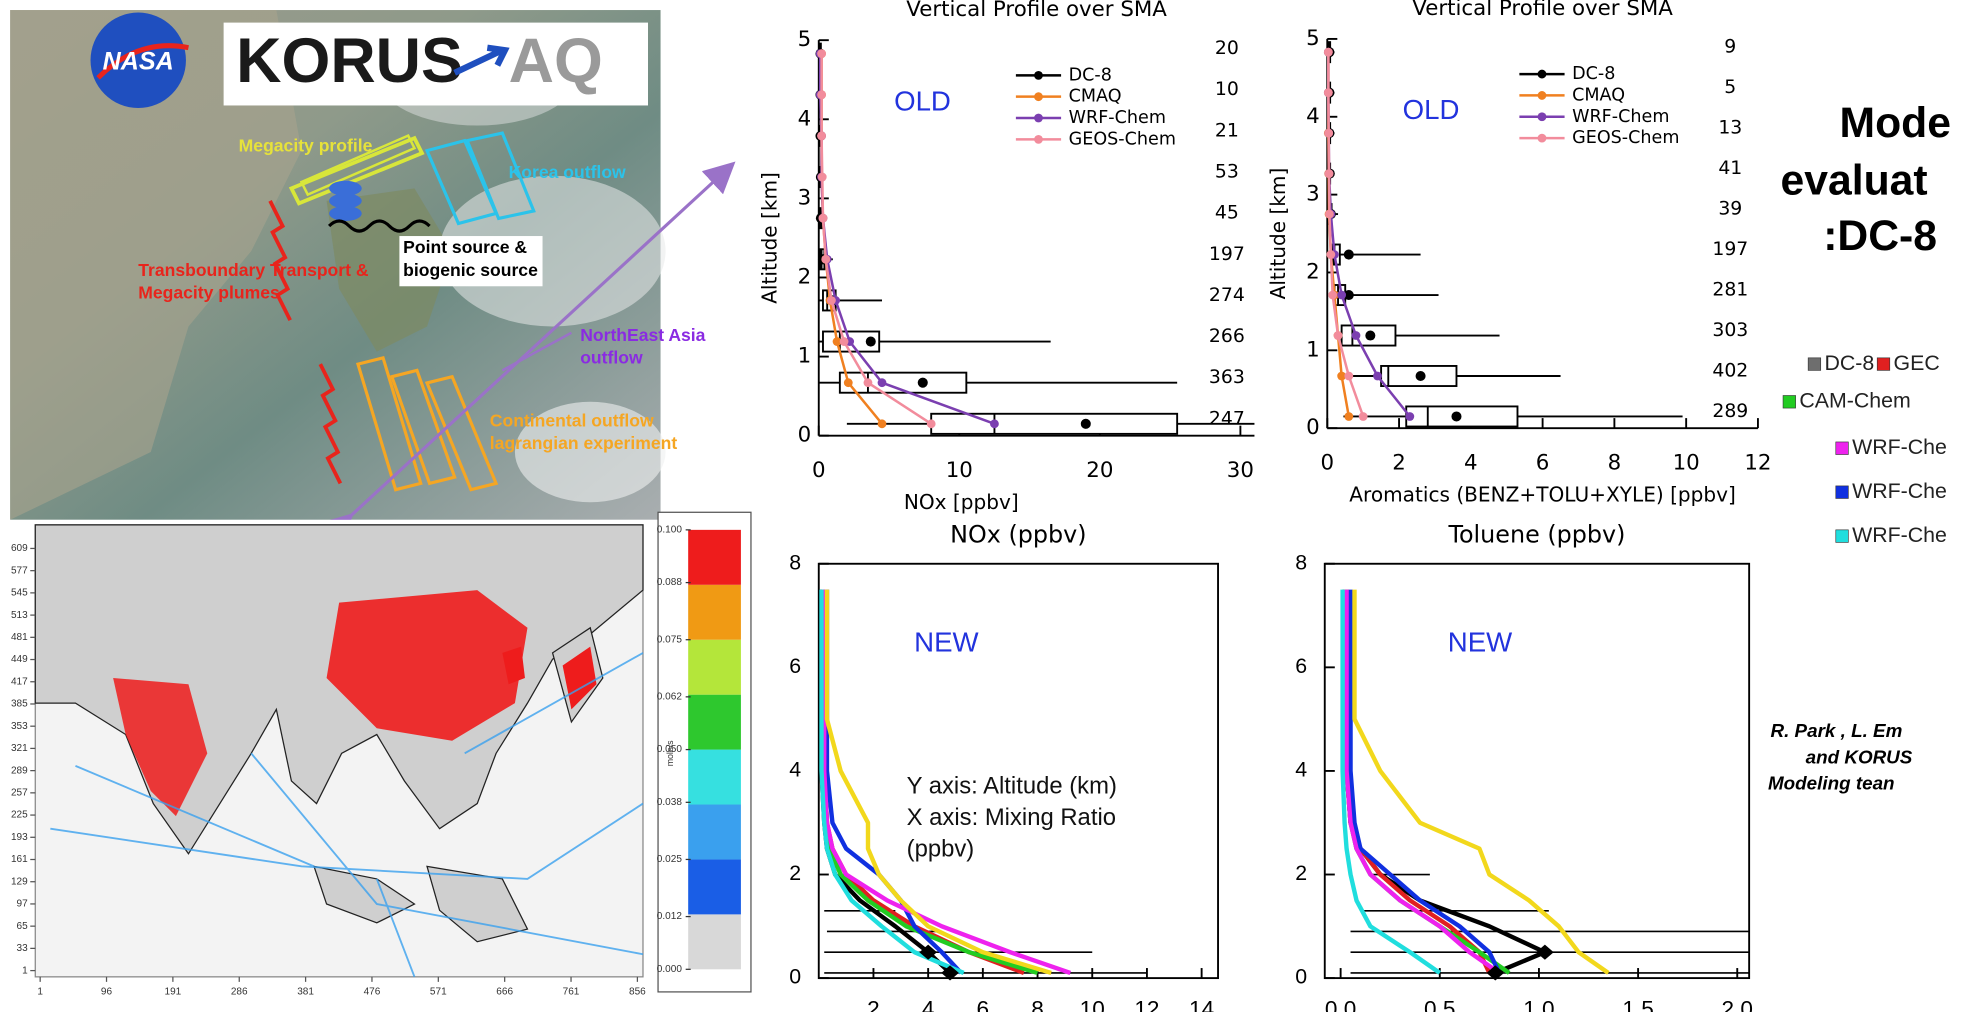  Describe the element at coordinates (253, 270) in the screenshot. I see `map-label: Transboundary Transport &` at that location.